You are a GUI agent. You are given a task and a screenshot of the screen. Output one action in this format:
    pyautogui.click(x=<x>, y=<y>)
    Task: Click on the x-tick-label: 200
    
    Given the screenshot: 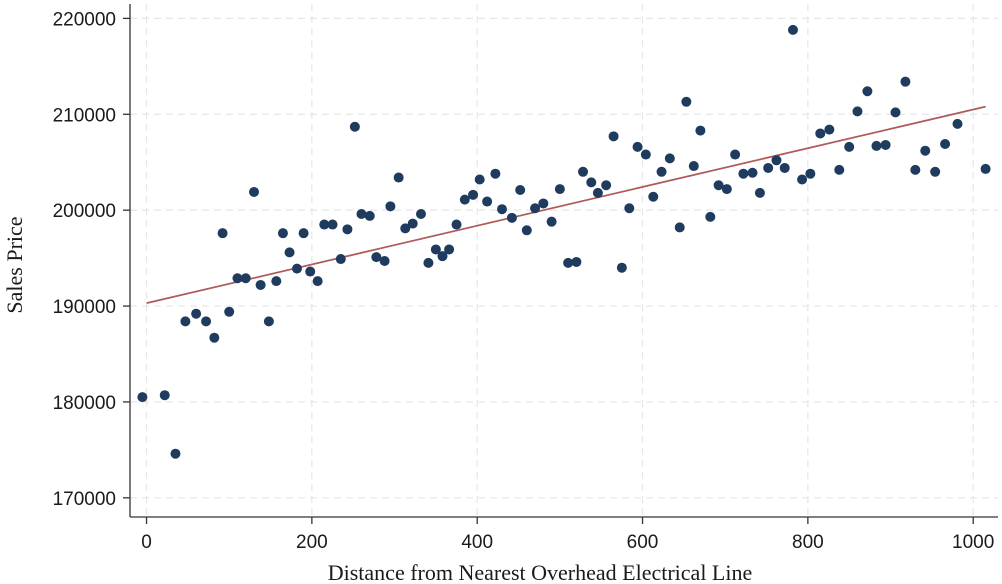 What is the action you would take?
    pyautogui.click(x=312, y=542)
    